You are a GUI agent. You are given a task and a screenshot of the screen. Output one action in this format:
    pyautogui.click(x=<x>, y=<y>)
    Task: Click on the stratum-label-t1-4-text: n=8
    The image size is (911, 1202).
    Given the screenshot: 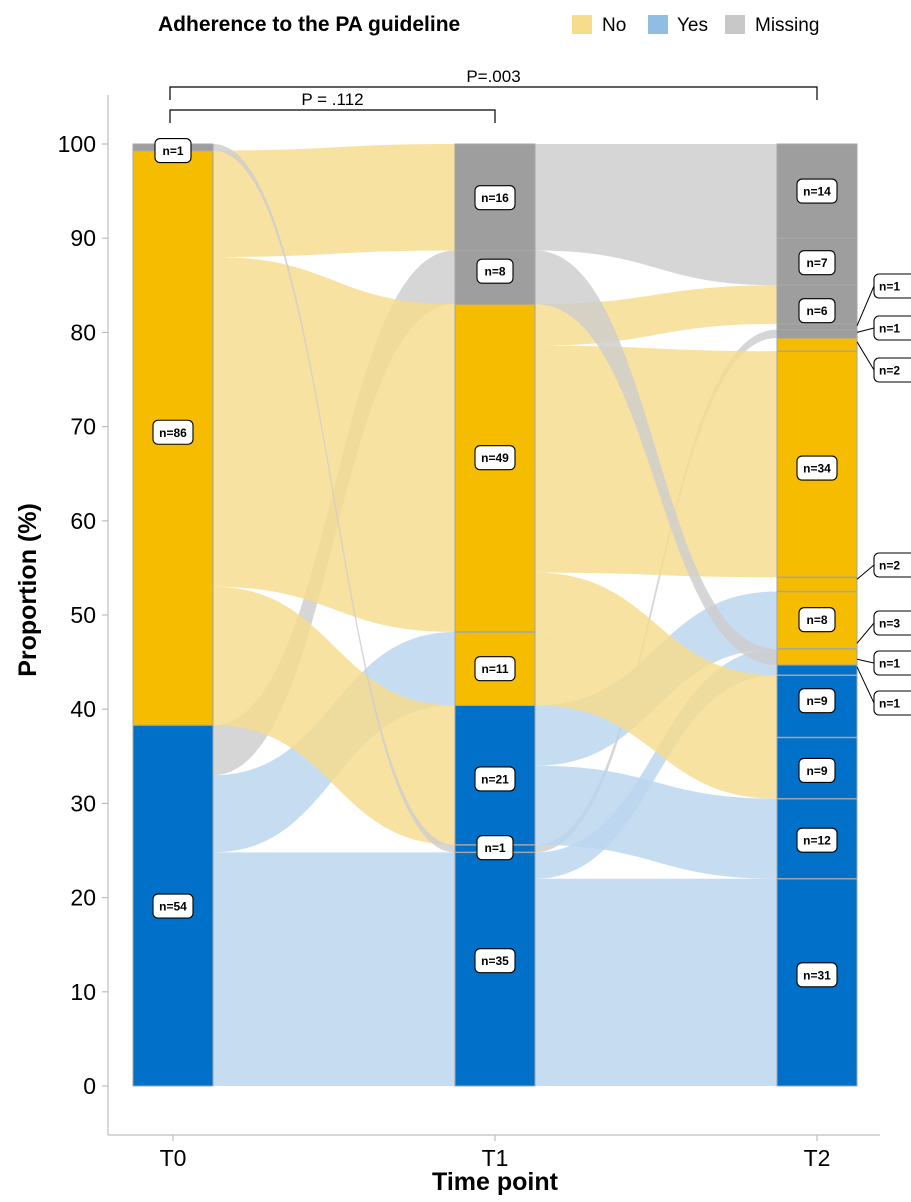 What is the action you would take?
    pyautogui.click(x=494, y=272)
    